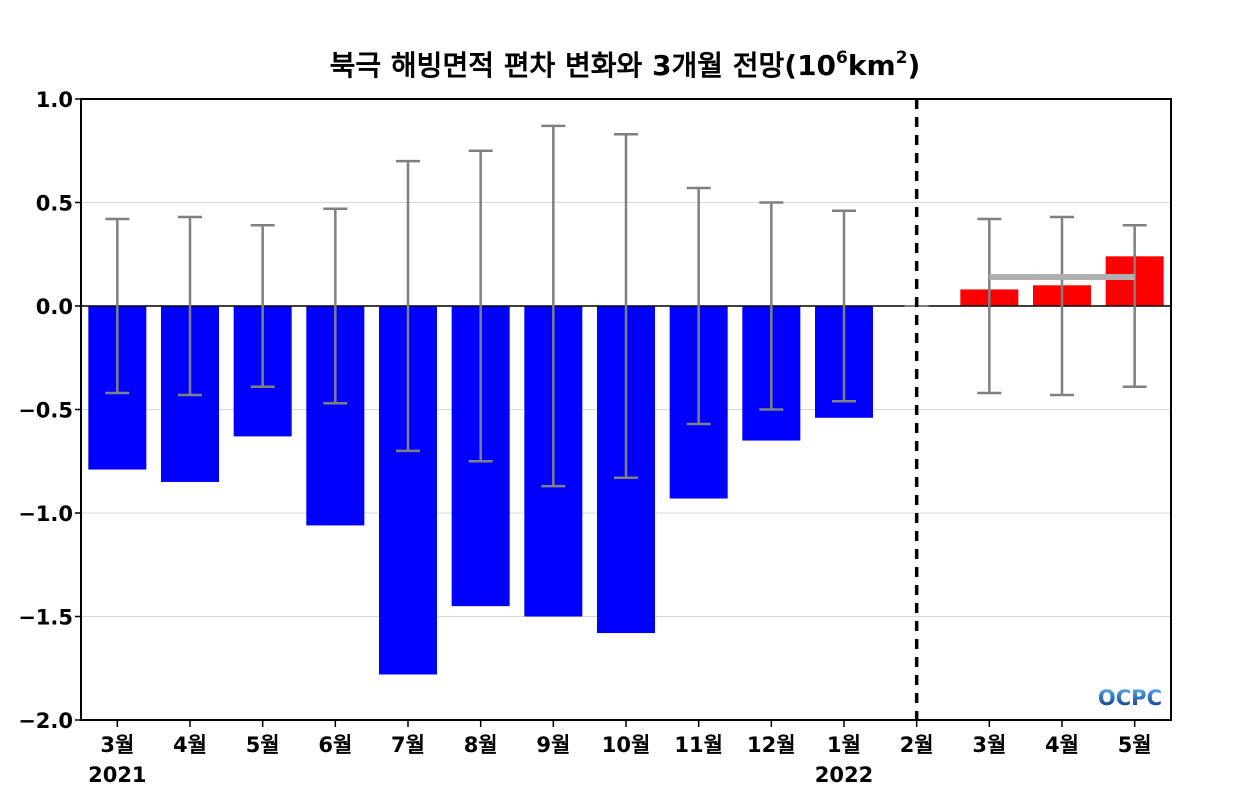 Image resolution: width=1250 pixels, height=800 pixels. Describe the element at coordinates (335, 745) in the screenshot. I see `x-tick-label: 6월` at that location.